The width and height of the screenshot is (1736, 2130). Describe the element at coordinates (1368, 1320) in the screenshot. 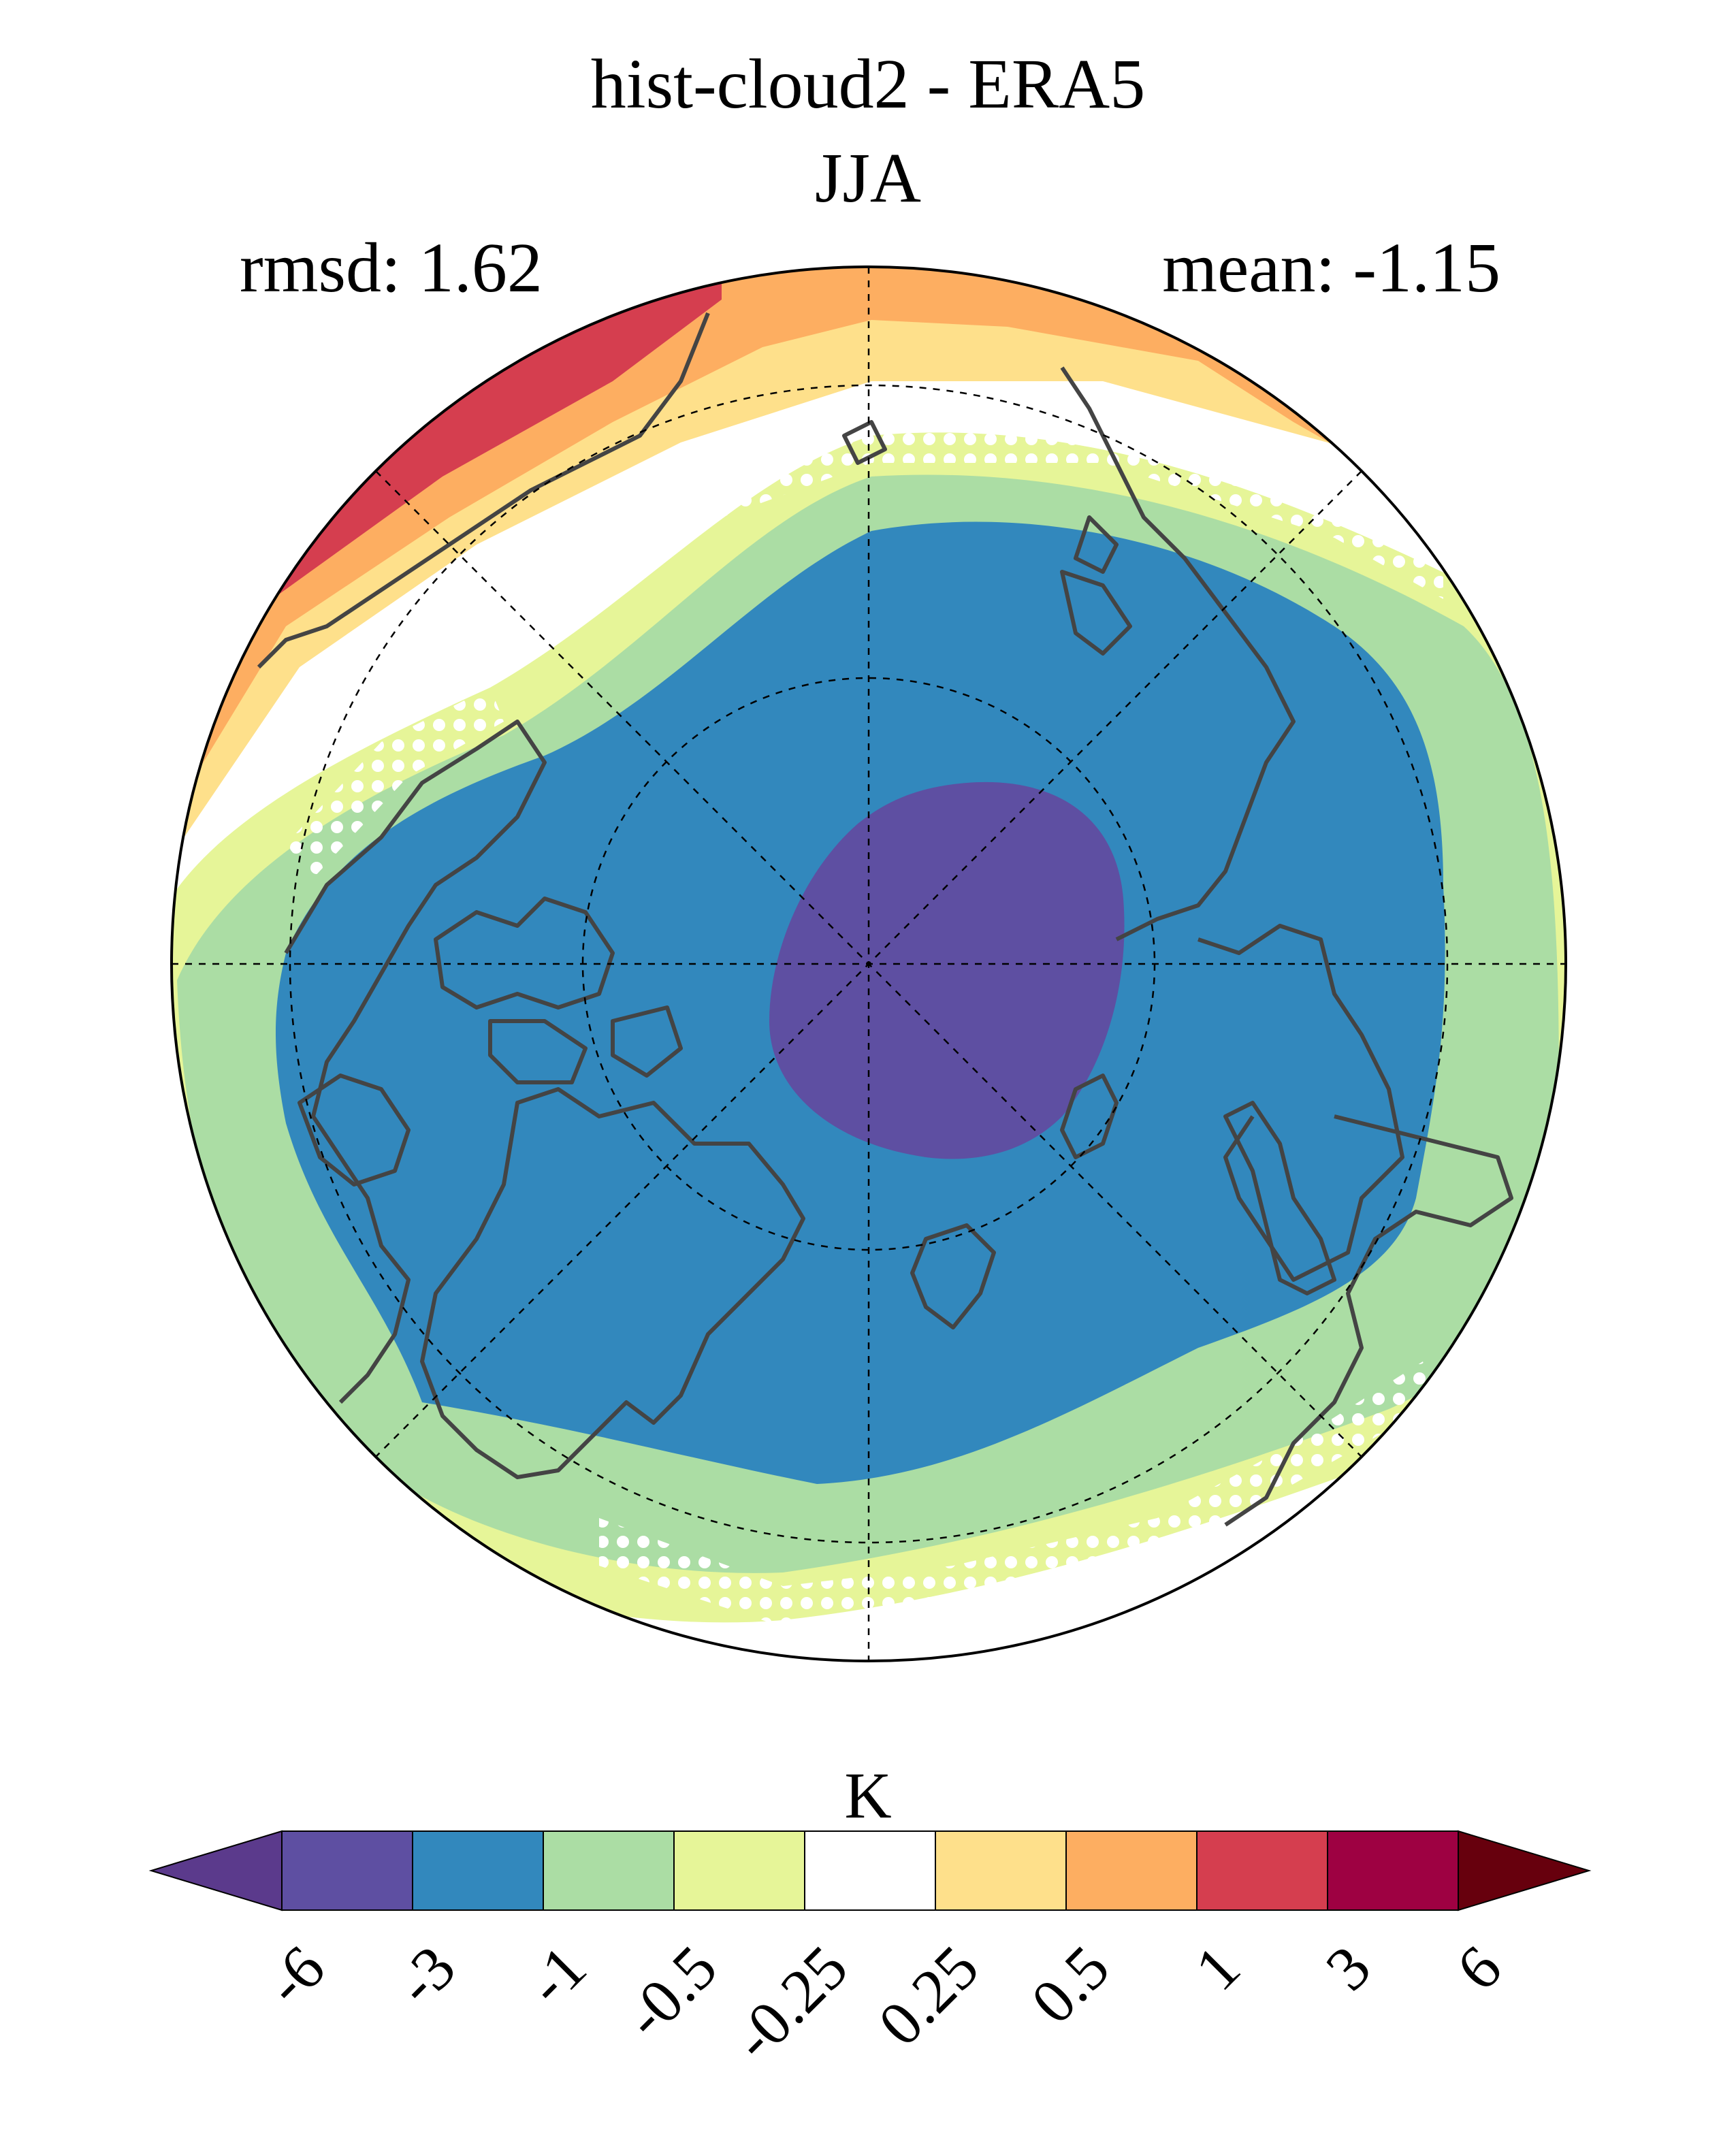

I see `coastline-europe` at that location.